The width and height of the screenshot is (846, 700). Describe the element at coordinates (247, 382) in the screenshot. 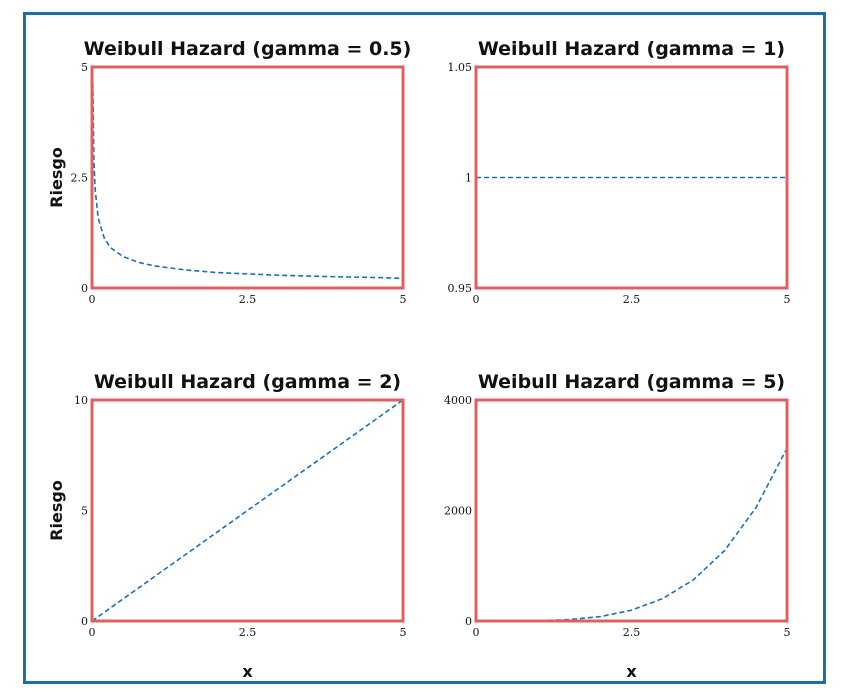

I see `panel-title: Weibull Hazard (gamma = 2)` at that location.